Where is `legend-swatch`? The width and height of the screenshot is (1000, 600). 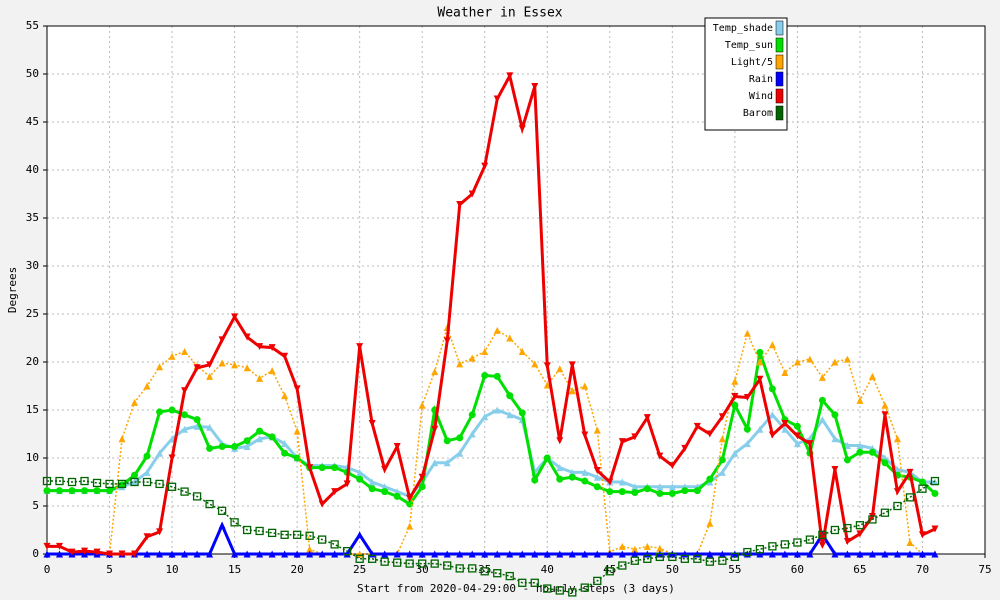
legend-swatch is located at coordinates (779, 113).